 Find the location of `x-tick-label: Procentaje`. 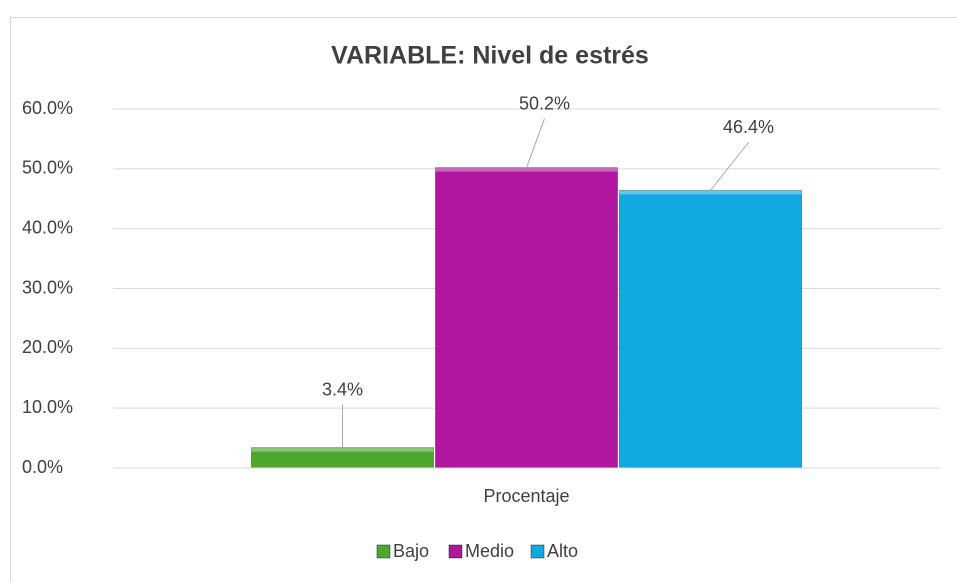

x-tick-label: Procentaje is located at coordinates (526, 496).